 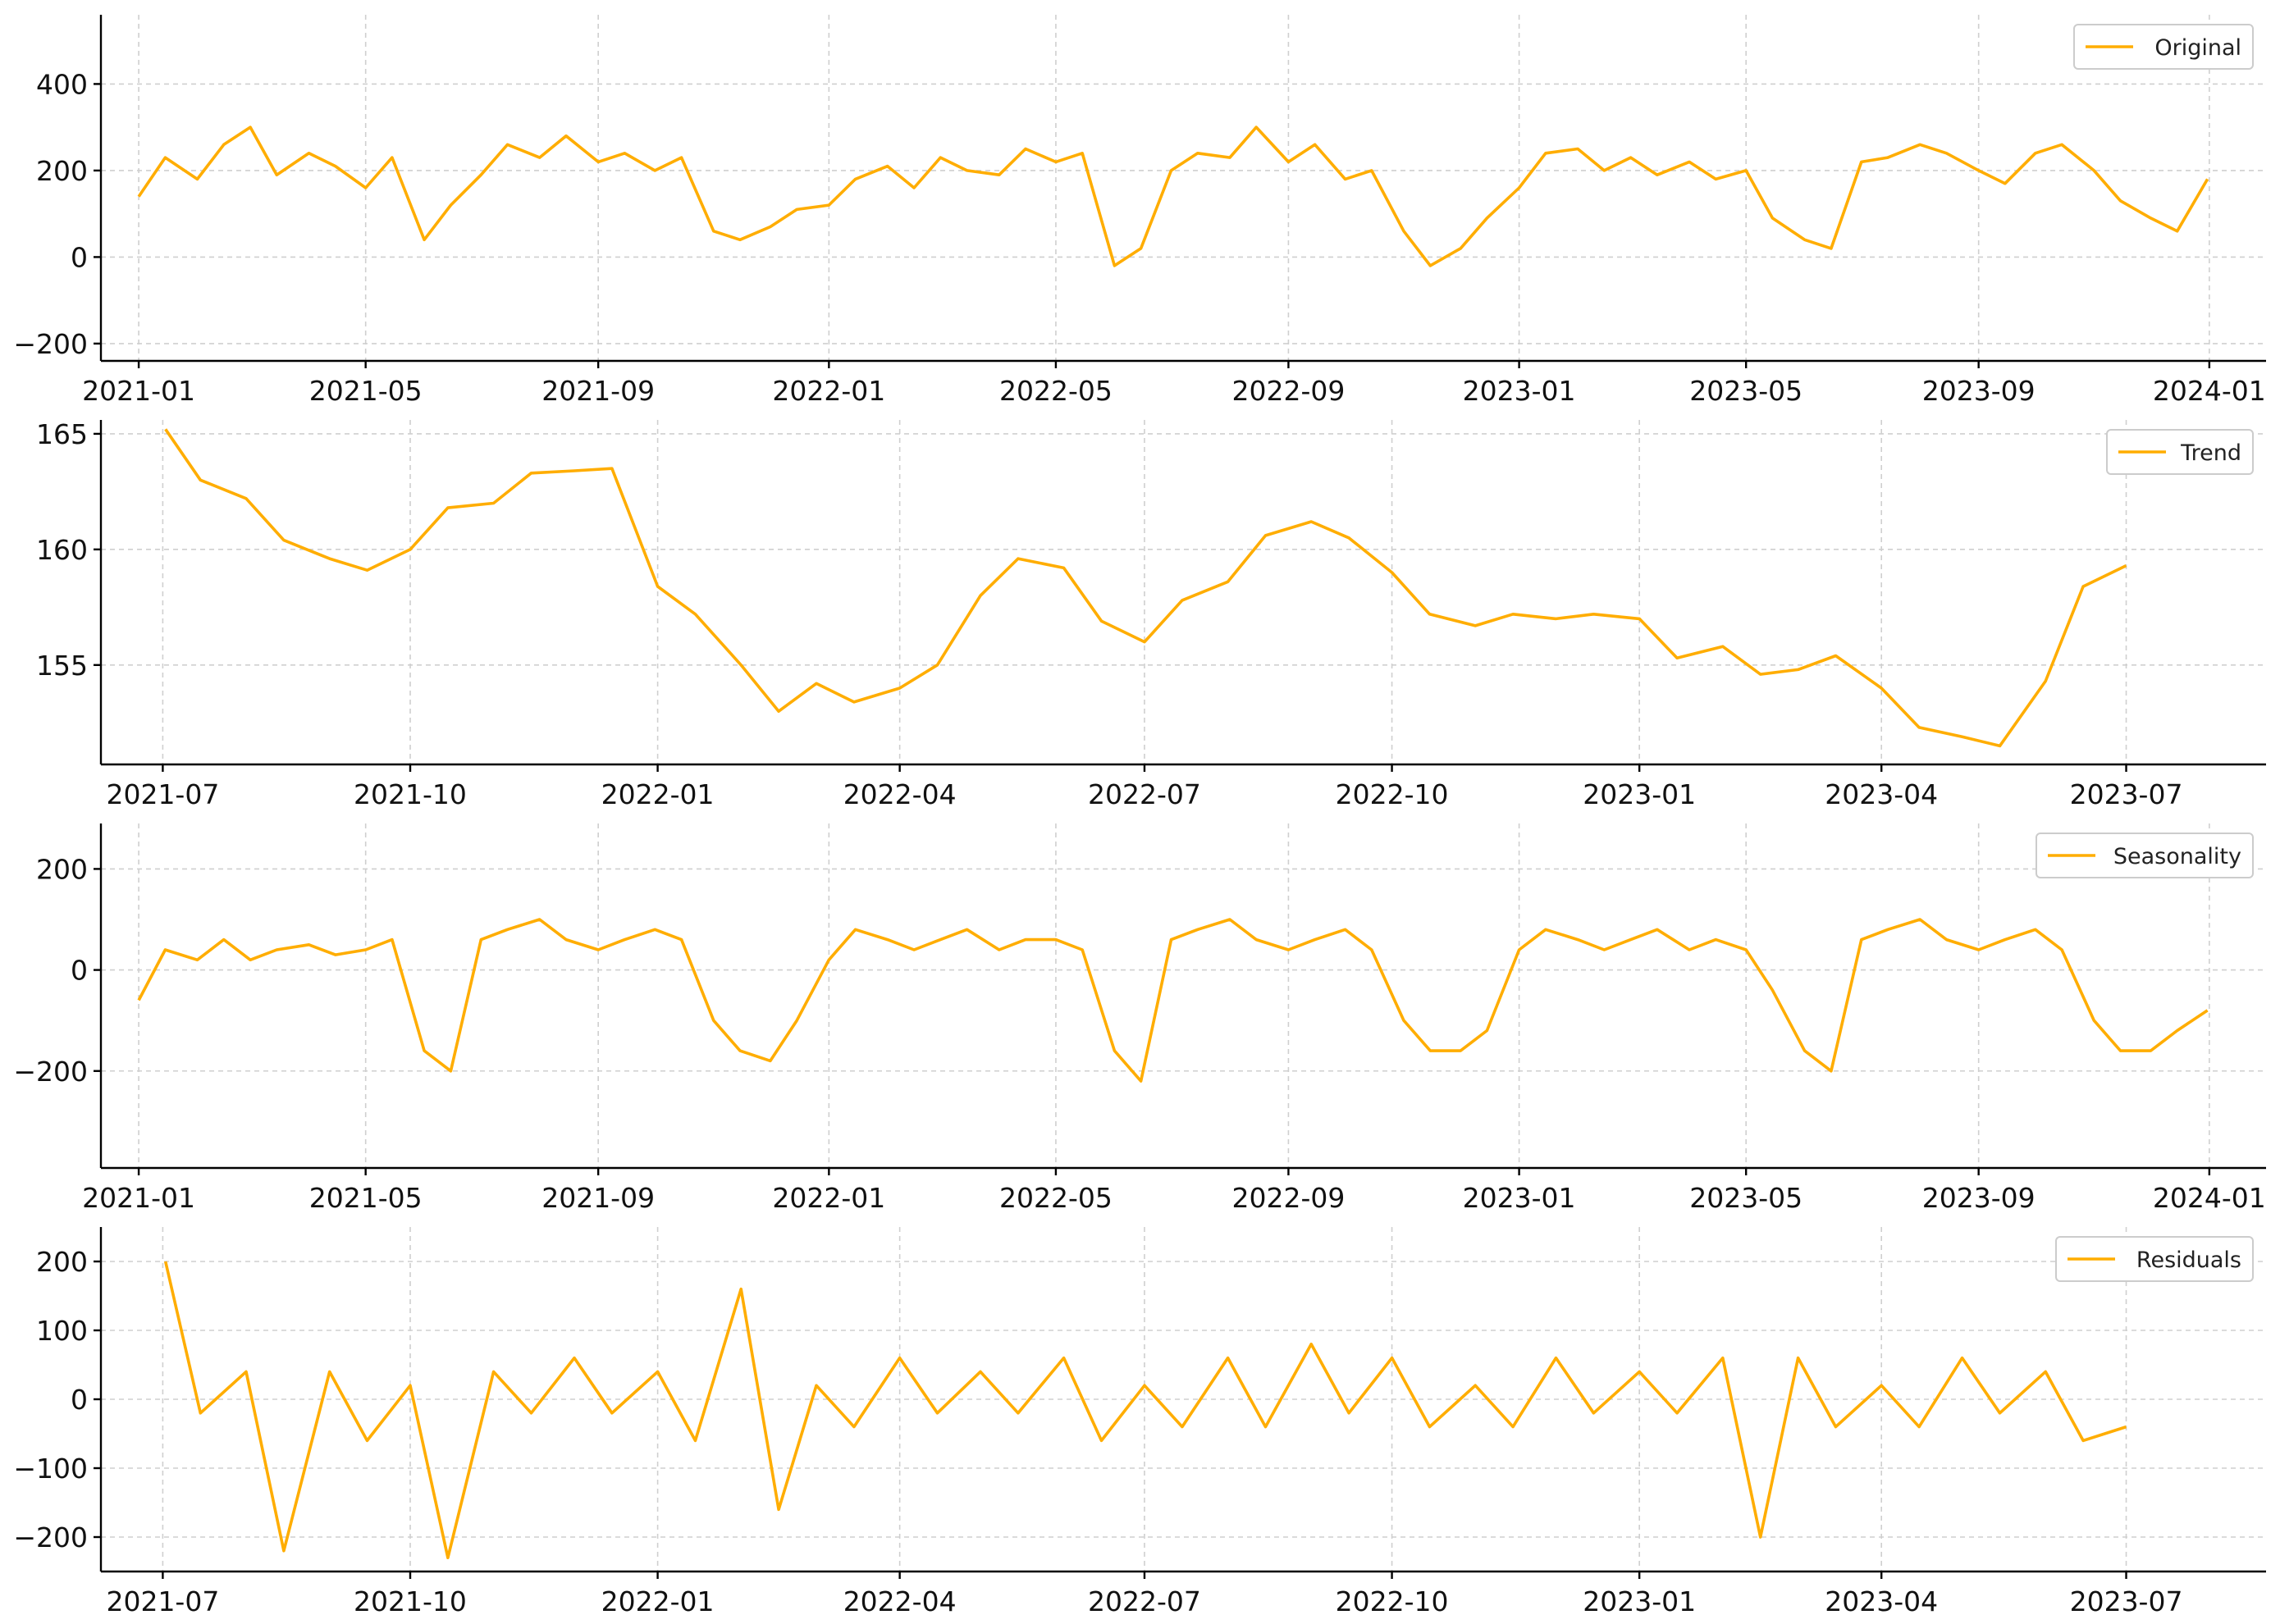 What do you see at coordinates (2177, 856) in the screenshot?
I see `legend-label: Seasonality` at bounding box center [2177, 856].